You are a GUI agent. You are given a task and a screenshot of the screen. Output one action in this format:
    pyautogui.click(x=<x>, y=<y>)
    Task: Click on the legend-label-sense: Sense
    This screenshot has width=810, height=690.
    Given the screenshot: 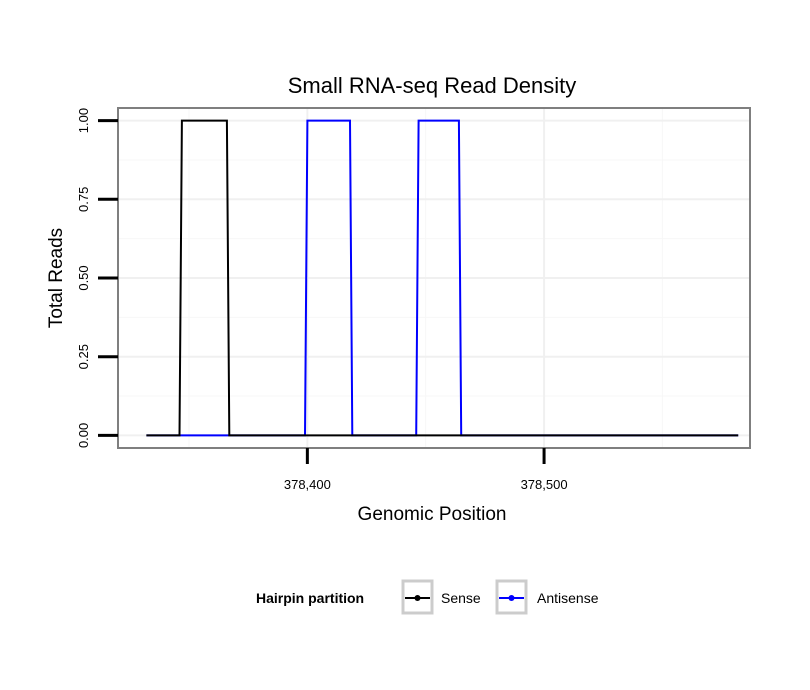 What is the action you would take?
    pyautogui.click(x=461, y=598)
    